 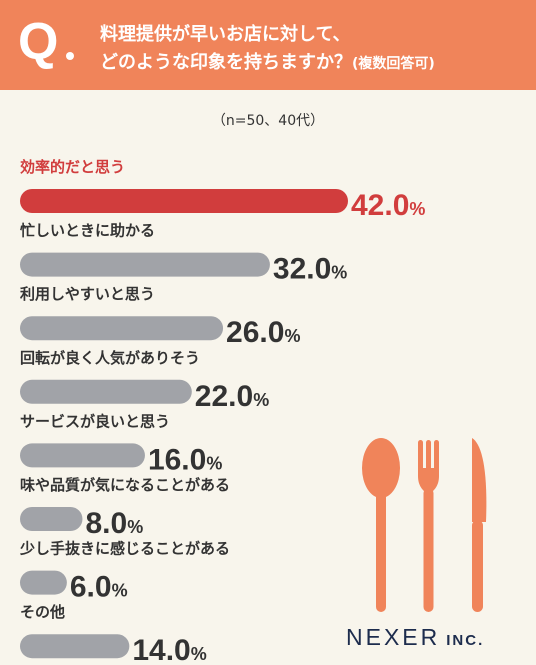 What do you see at coordinates (225, 34) in the screenshot?
I see `question-line-1: 料理提供が早いお店に対して、` at bounding box center [225, 34].